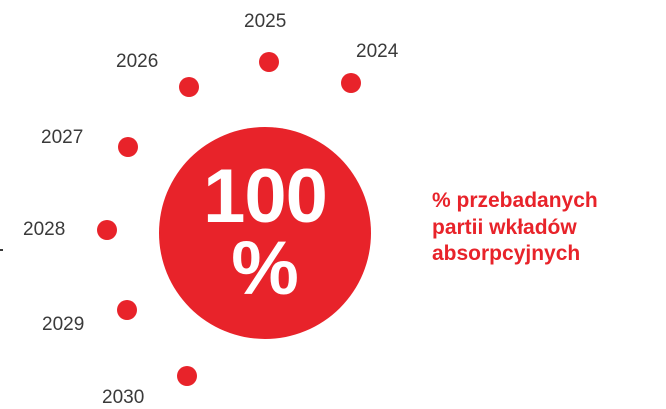 Image resolution: width=666 pixels, height=409 pixels. Describe the element at coordinates (265, 21) in the screenshot. I see `timeline-year-2025: 2025` at that location.